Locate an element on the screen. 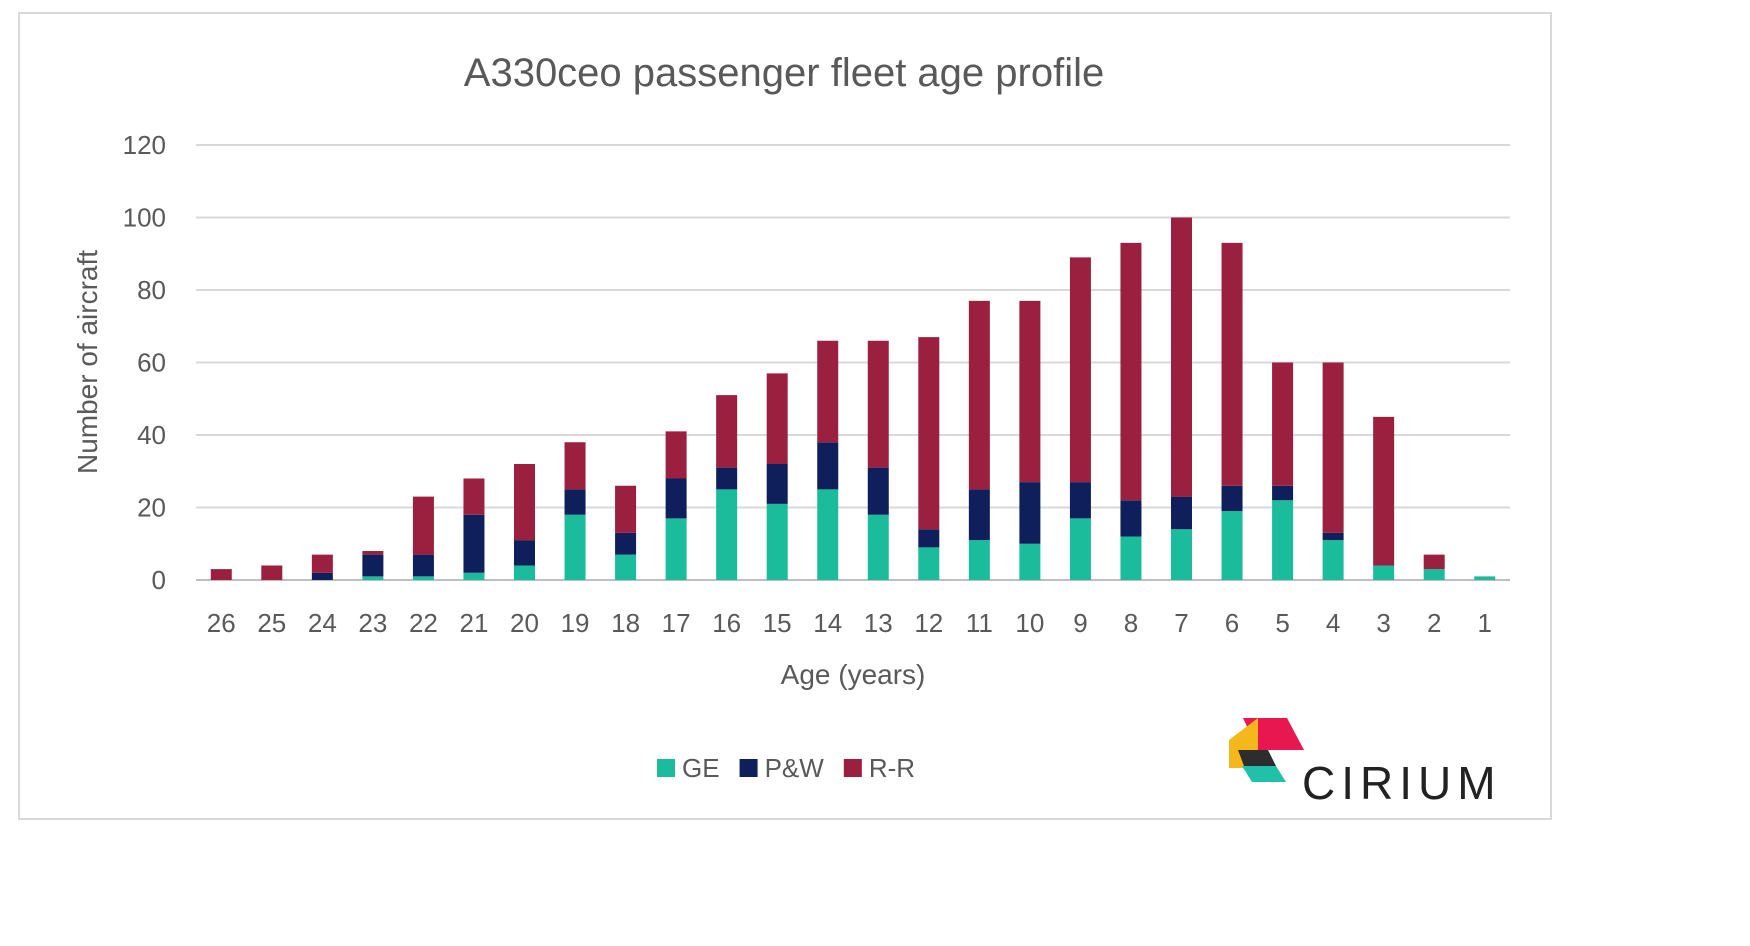 The image size is (1750, 946). x-tick-label: 1 is located at coordinates (1484, 623).